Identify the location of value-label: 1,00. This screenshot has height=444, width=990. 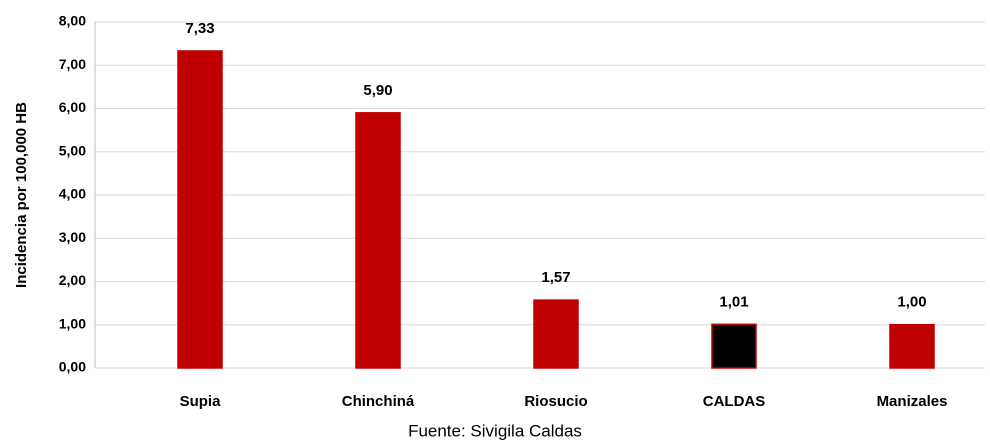
(911, 302).